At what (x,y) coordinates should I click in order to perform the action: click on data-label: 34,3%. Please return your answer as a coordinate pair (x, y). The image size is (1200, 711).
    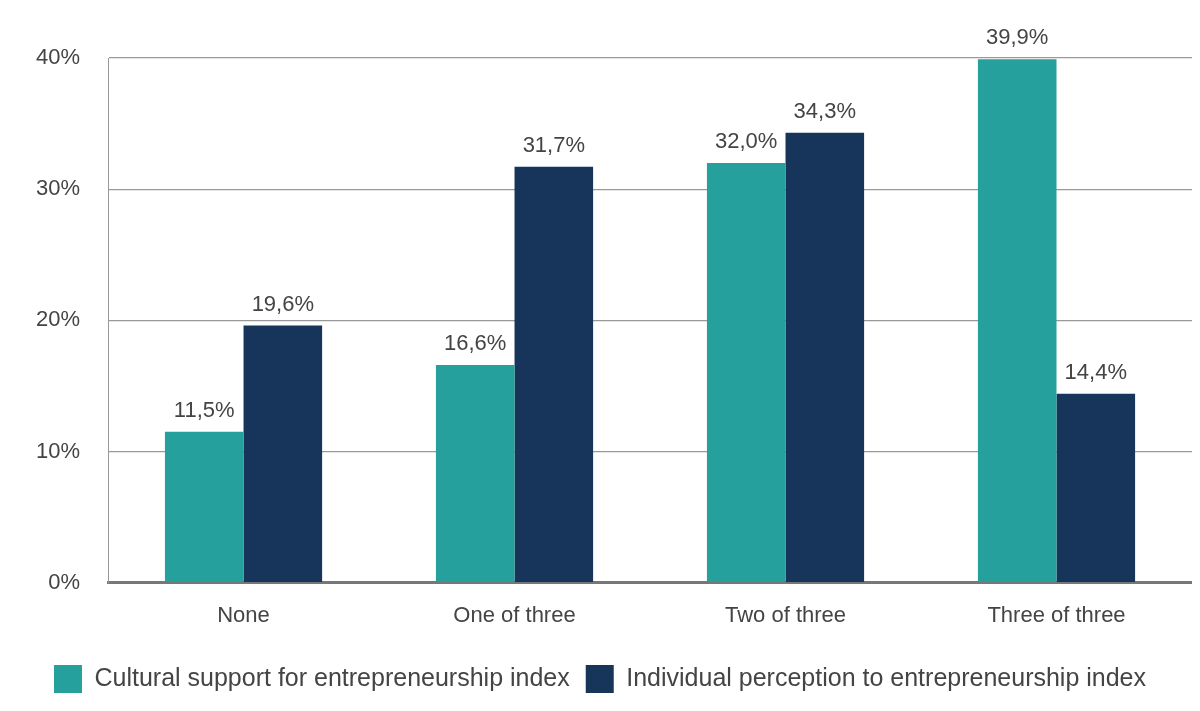
    Looking at the image, I should click on (824, 110).